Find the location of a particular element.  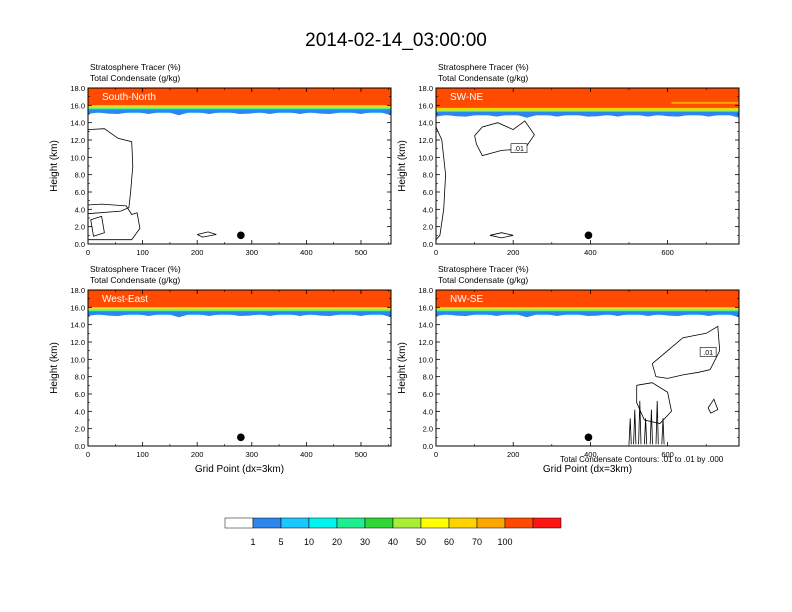

x-tick-label: 600 is located at coordinates (667, 252).